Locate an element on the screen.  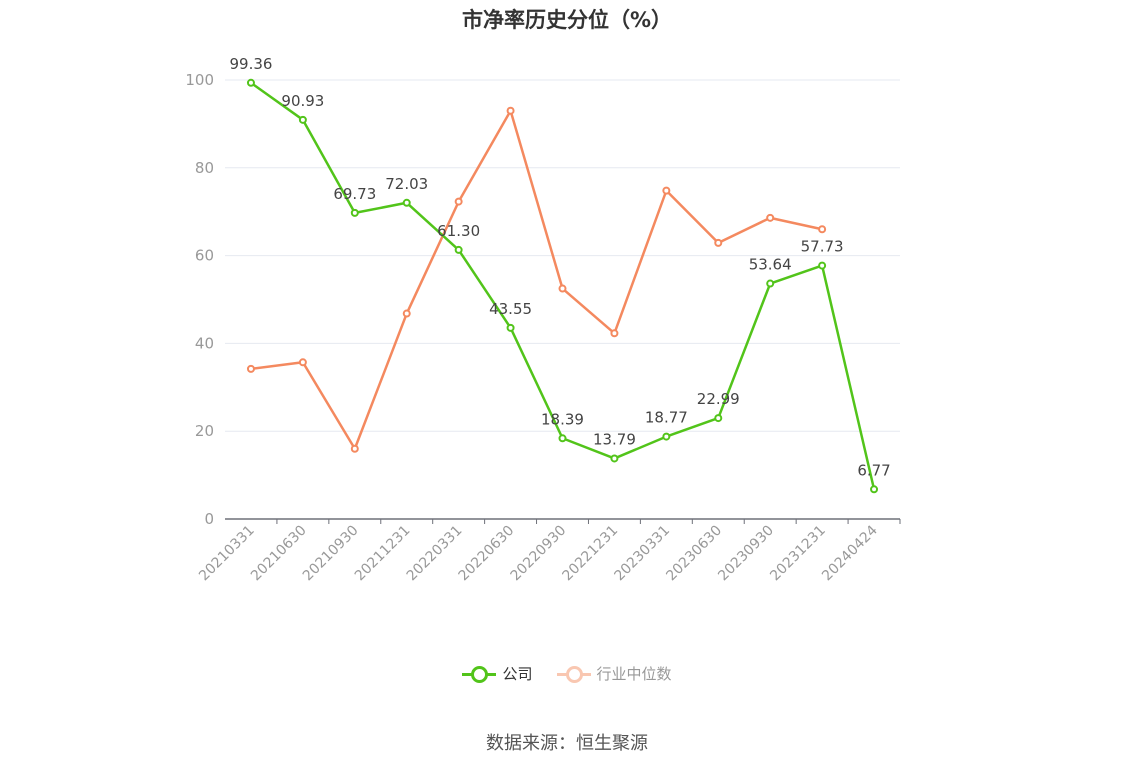
y-tick-label: 20 is located at coordinates (204, 431).